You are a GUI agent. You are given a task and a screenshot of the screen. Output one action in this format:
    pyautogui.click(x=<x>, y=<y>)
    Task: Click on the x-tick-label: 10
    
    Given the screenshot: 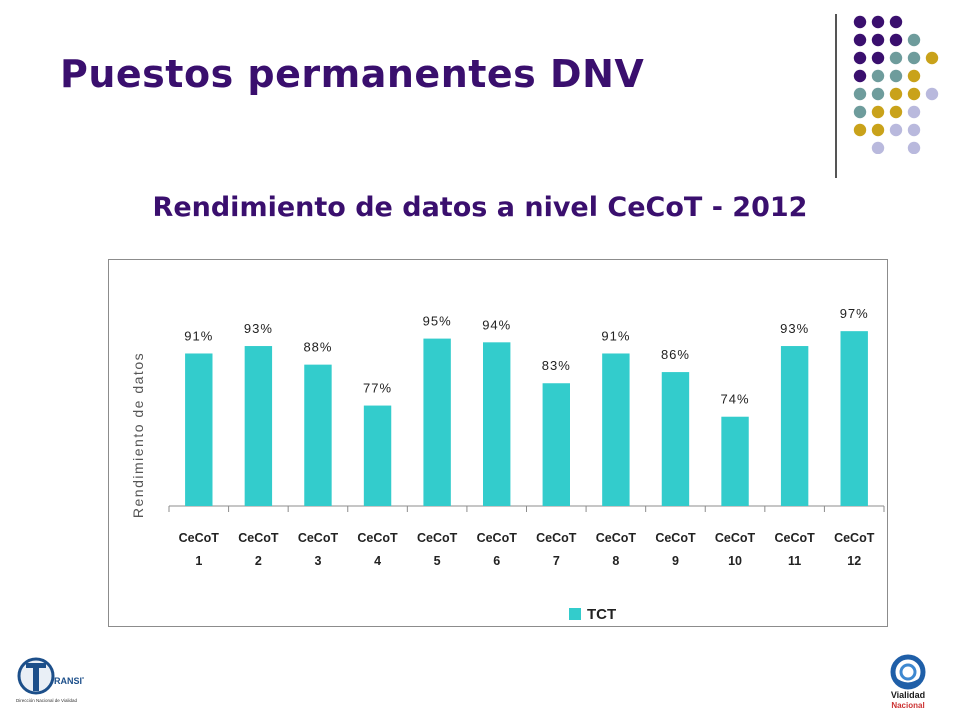 What is the action you would take?
    pyautogui.click(x=735, y=561)
    